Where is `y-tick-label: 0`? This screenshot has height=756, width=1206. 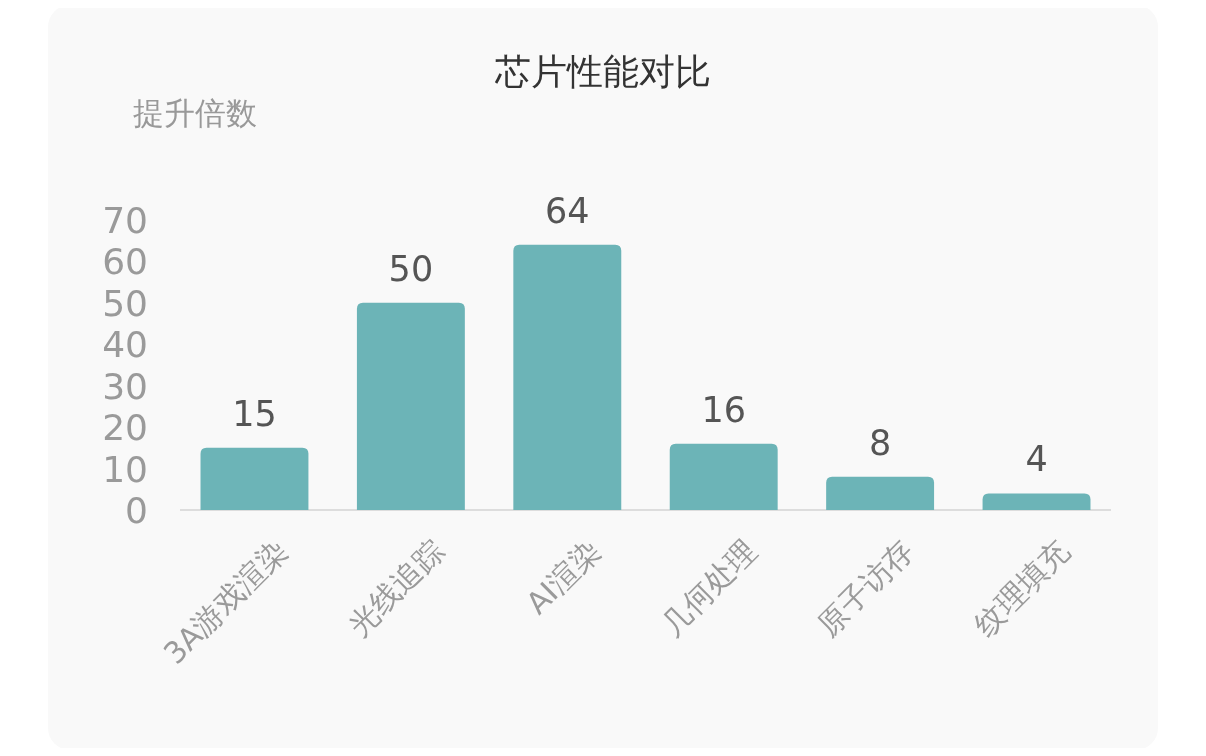 y-tick-label: 0 is located at coordinates (136, 510).